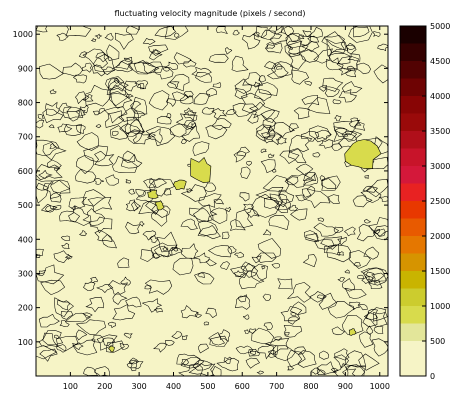 This screenshot has width=456, height=400. What do you see at coordinates (242, 386) in the screenshot?
I see `x-tick-label: 600` at bounding box center [242, 386].